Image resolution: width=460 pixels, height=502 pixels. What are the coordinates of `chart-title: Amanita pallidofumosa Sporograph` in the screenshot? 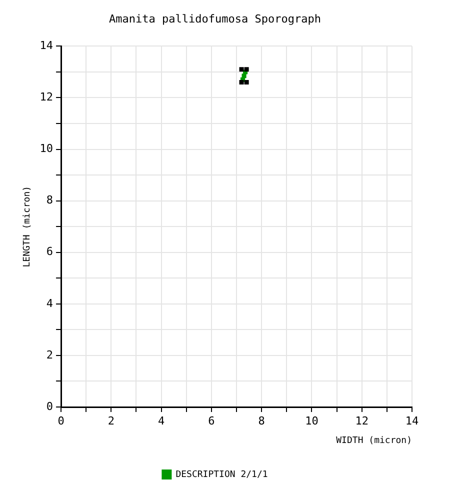 It's located at (215, 19).